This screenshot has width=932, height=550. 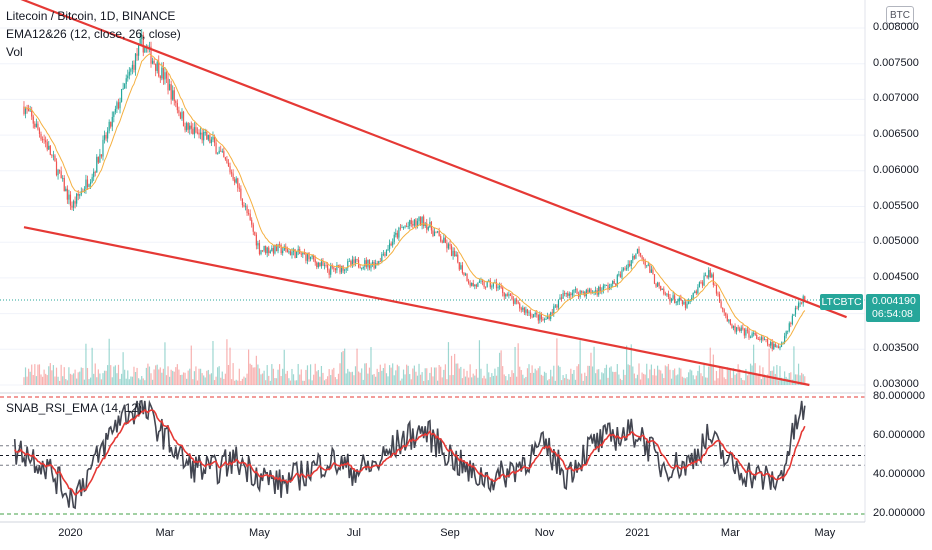 I want to click on x-tick-label: 2021, so click(x=637, y=533).